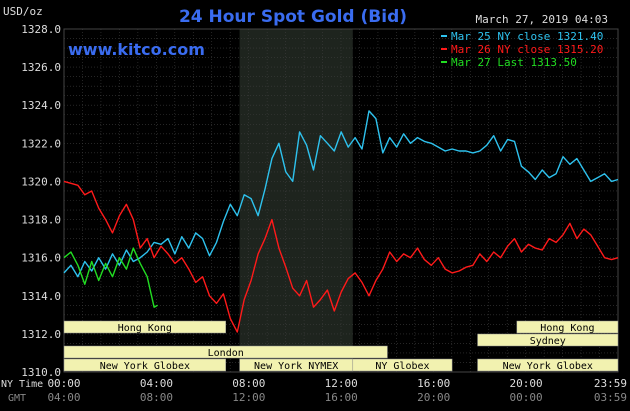  What do you see at coordinates (41, 105) in the screenshot?
I see `y-tick-label: 1324.0` at bounding box center [41, 105].